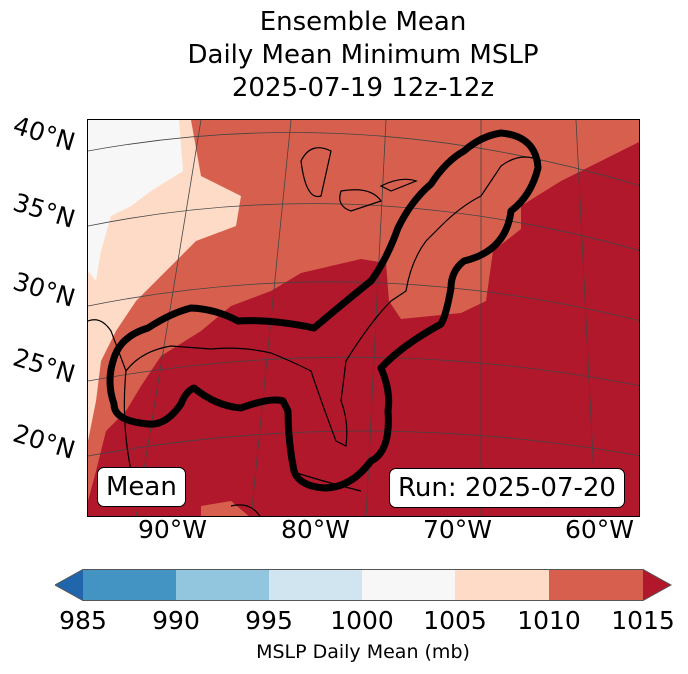 The height and width of the screenshot is (674, 688). I want to click on colorbar-tick-1005: 1005, so click(455, 620).